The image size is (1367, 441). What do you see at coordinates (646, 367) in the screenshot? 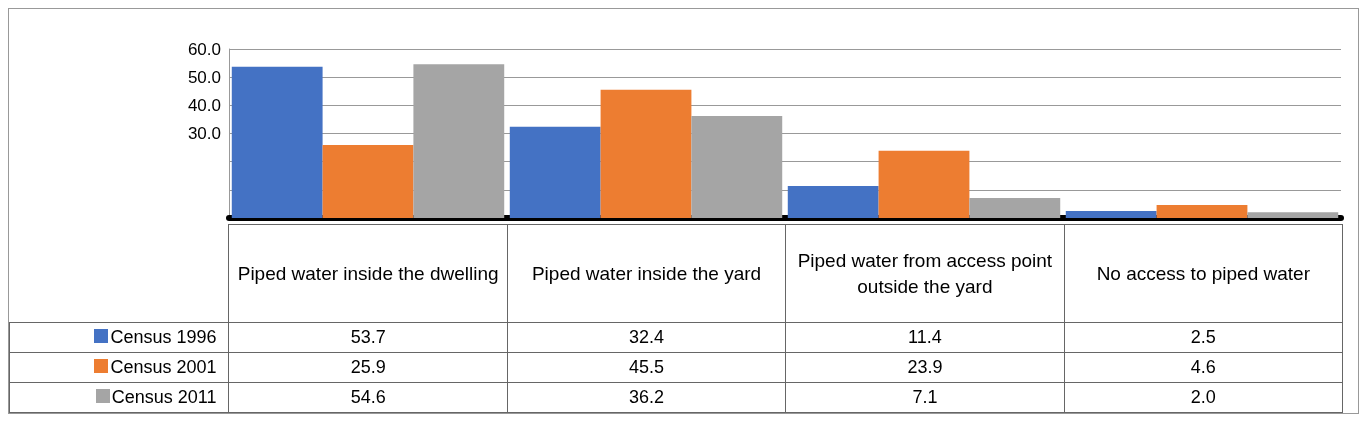
I see `data-label: 45.5` at bounding box center [646, 367].